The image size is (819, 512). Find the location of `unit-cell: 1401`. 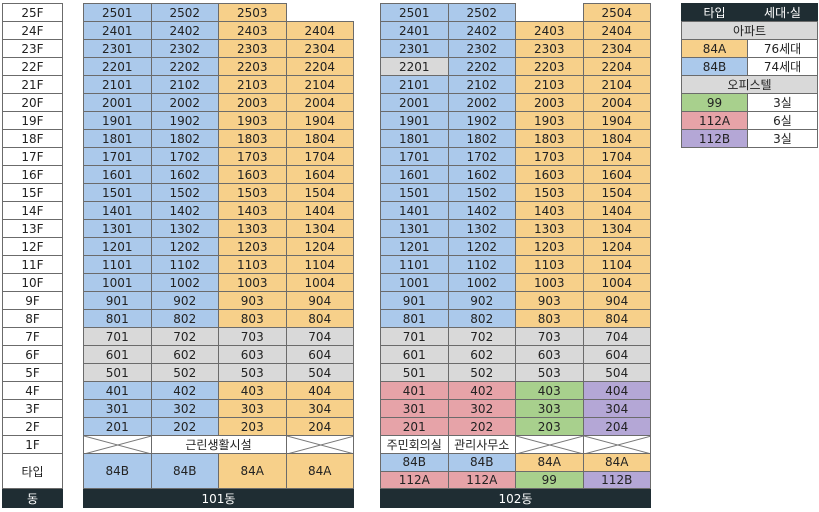

unit-cell: 1401 is located at coordinates (117, 210).